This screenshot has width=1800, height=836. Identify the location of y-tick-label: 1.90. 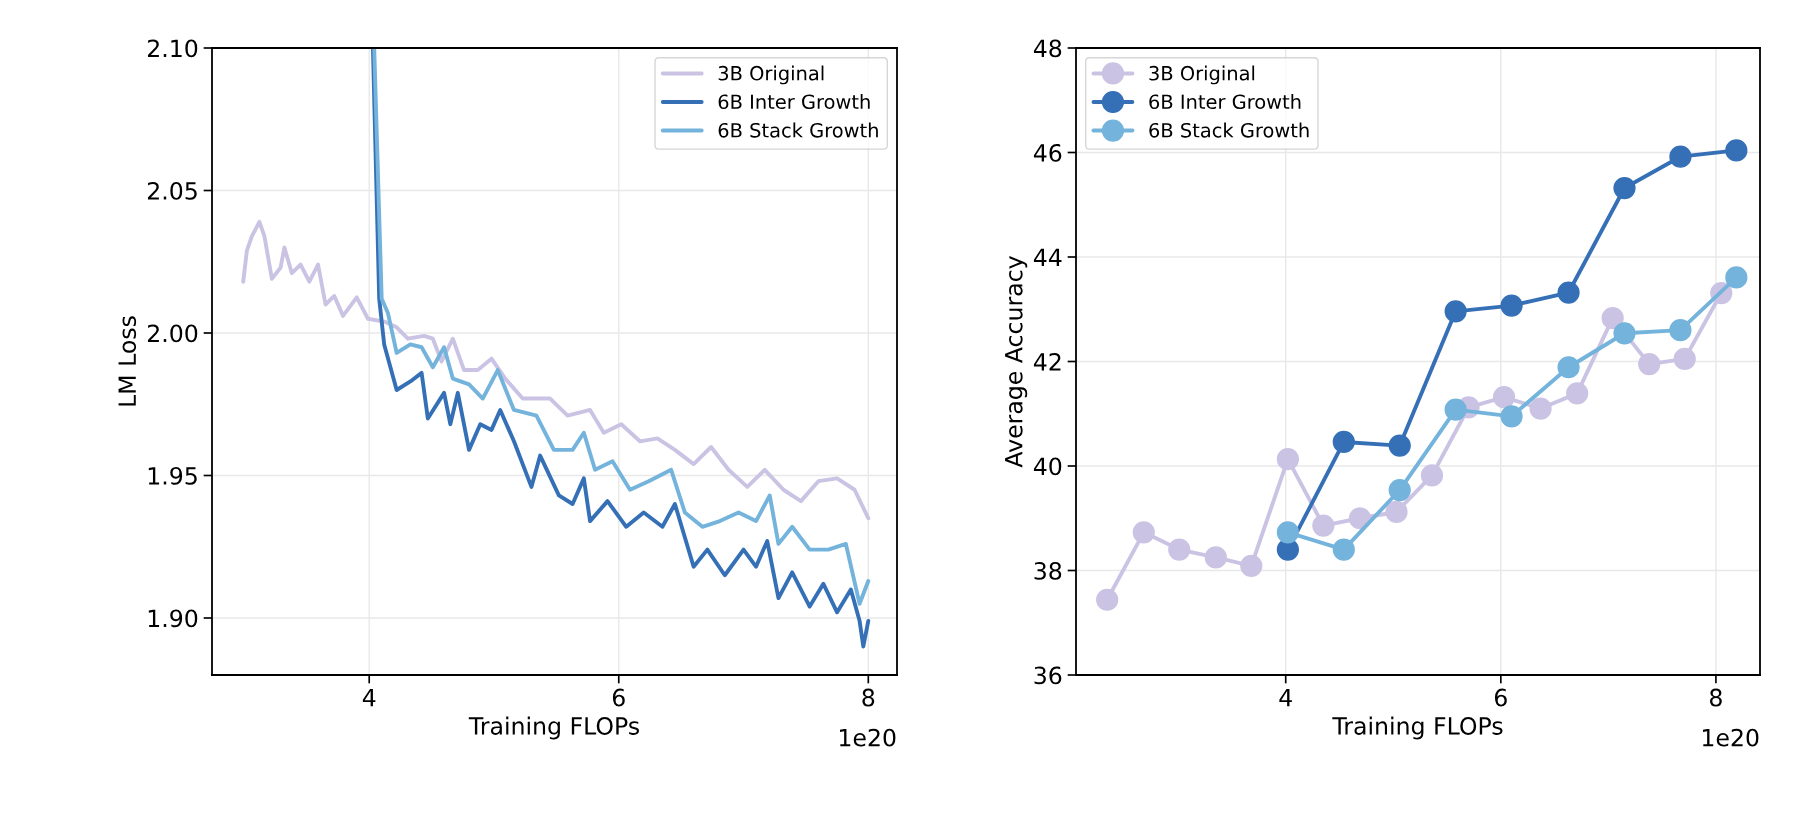
(173, 618).